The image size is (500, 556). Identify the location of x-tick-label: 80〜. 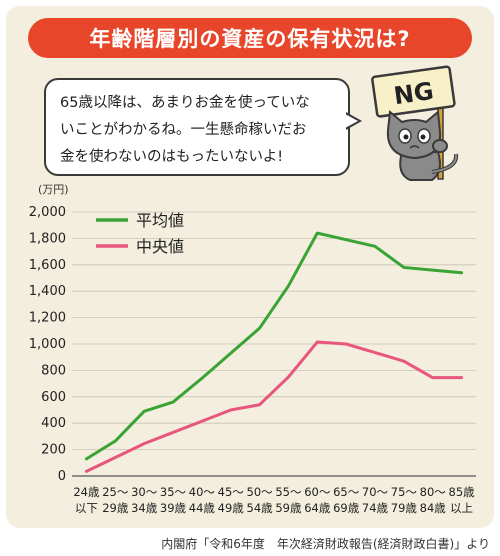
(433, 492).